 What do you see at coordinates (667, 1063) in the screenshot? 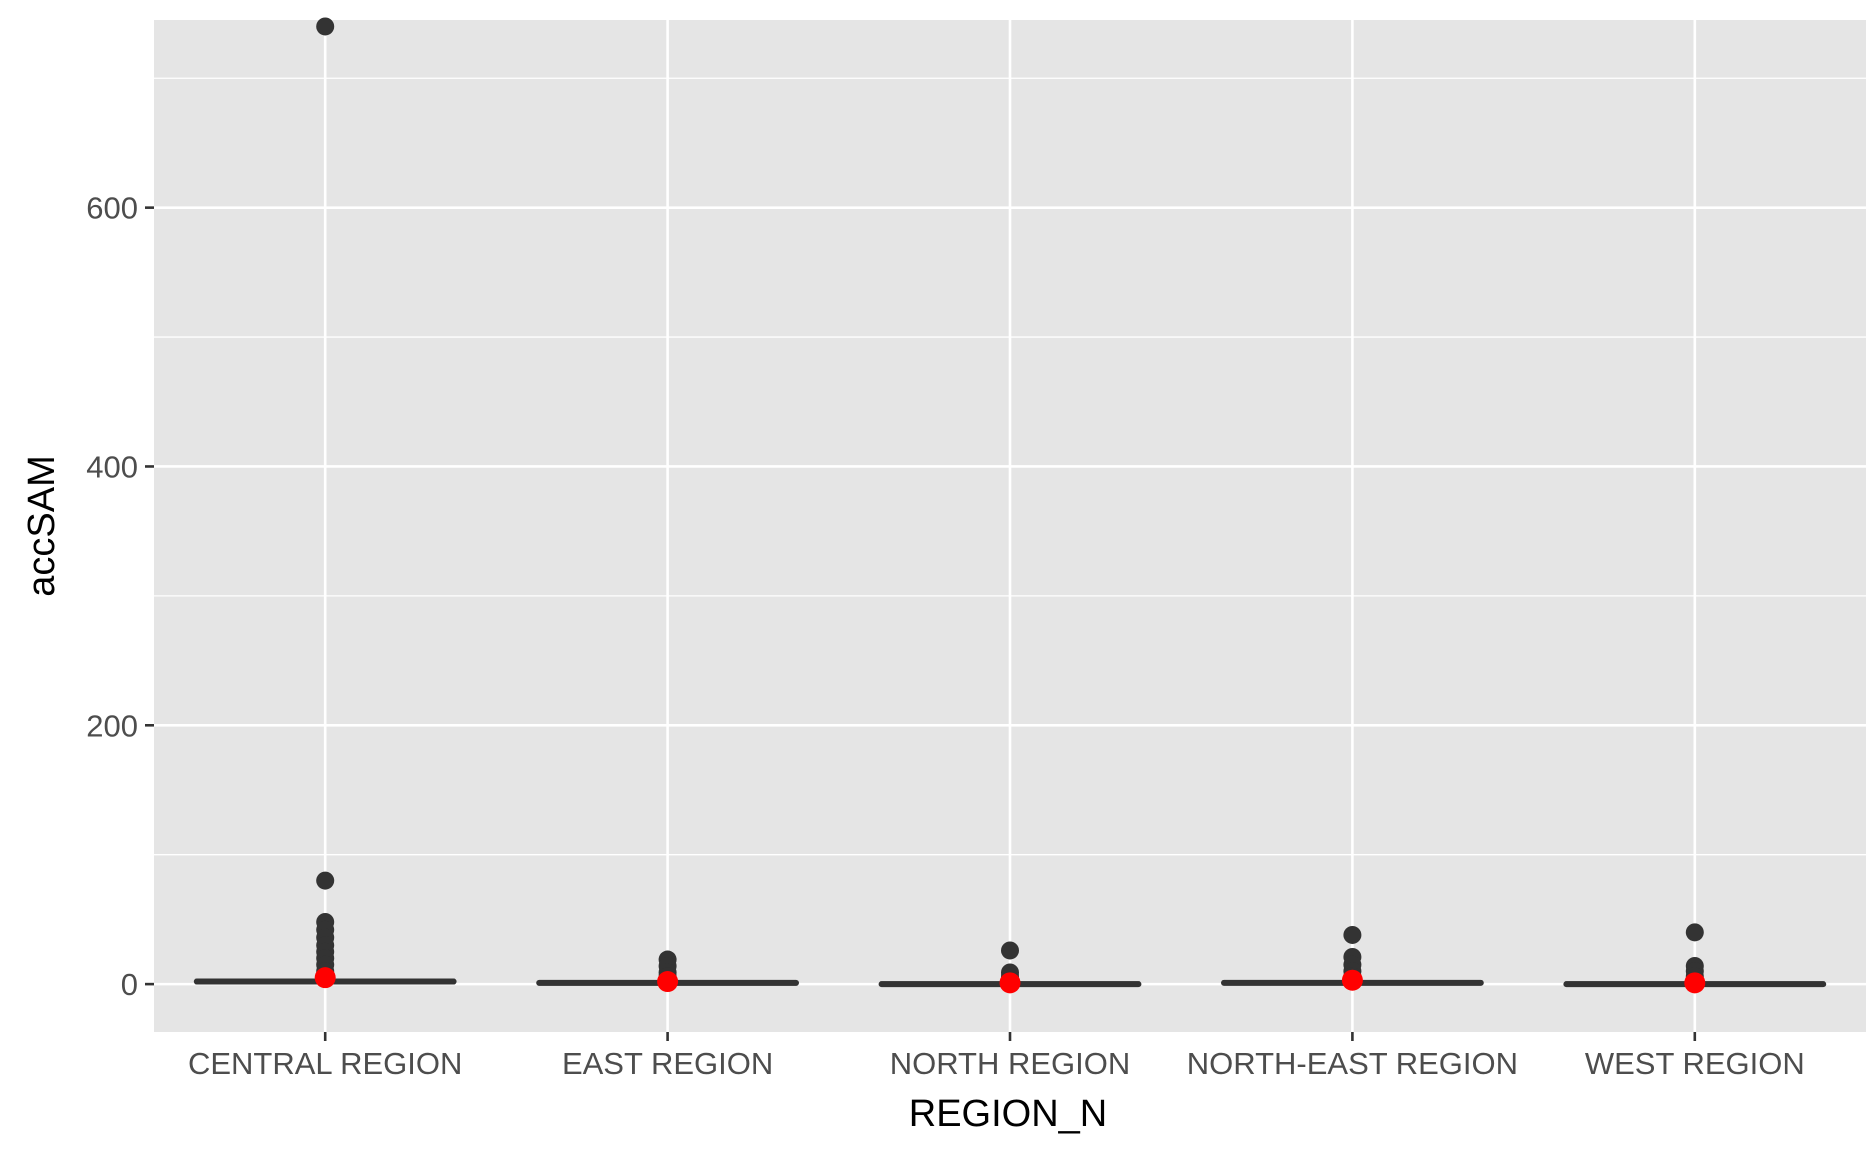
I see `x-tick-label: EAST REGION` at bounding box center [667, 1063].